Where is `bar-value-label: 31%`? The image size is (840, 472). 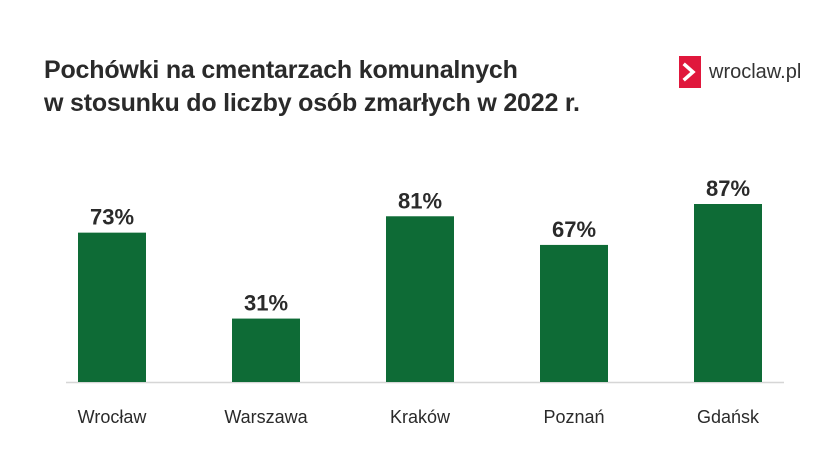 bar-value-label: 31% is located at coordinates (266, 303).